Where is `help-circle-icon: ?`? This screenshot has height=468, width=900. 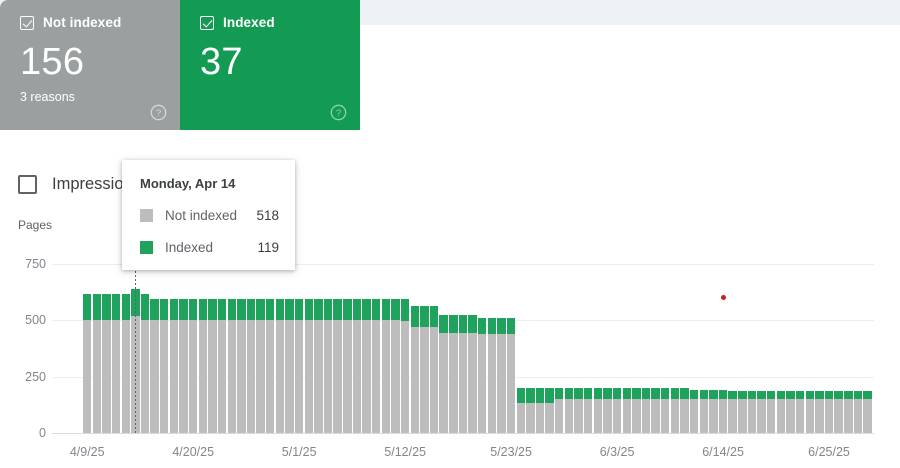 help-circle-icon: ? is located at coordinates (158, 112).